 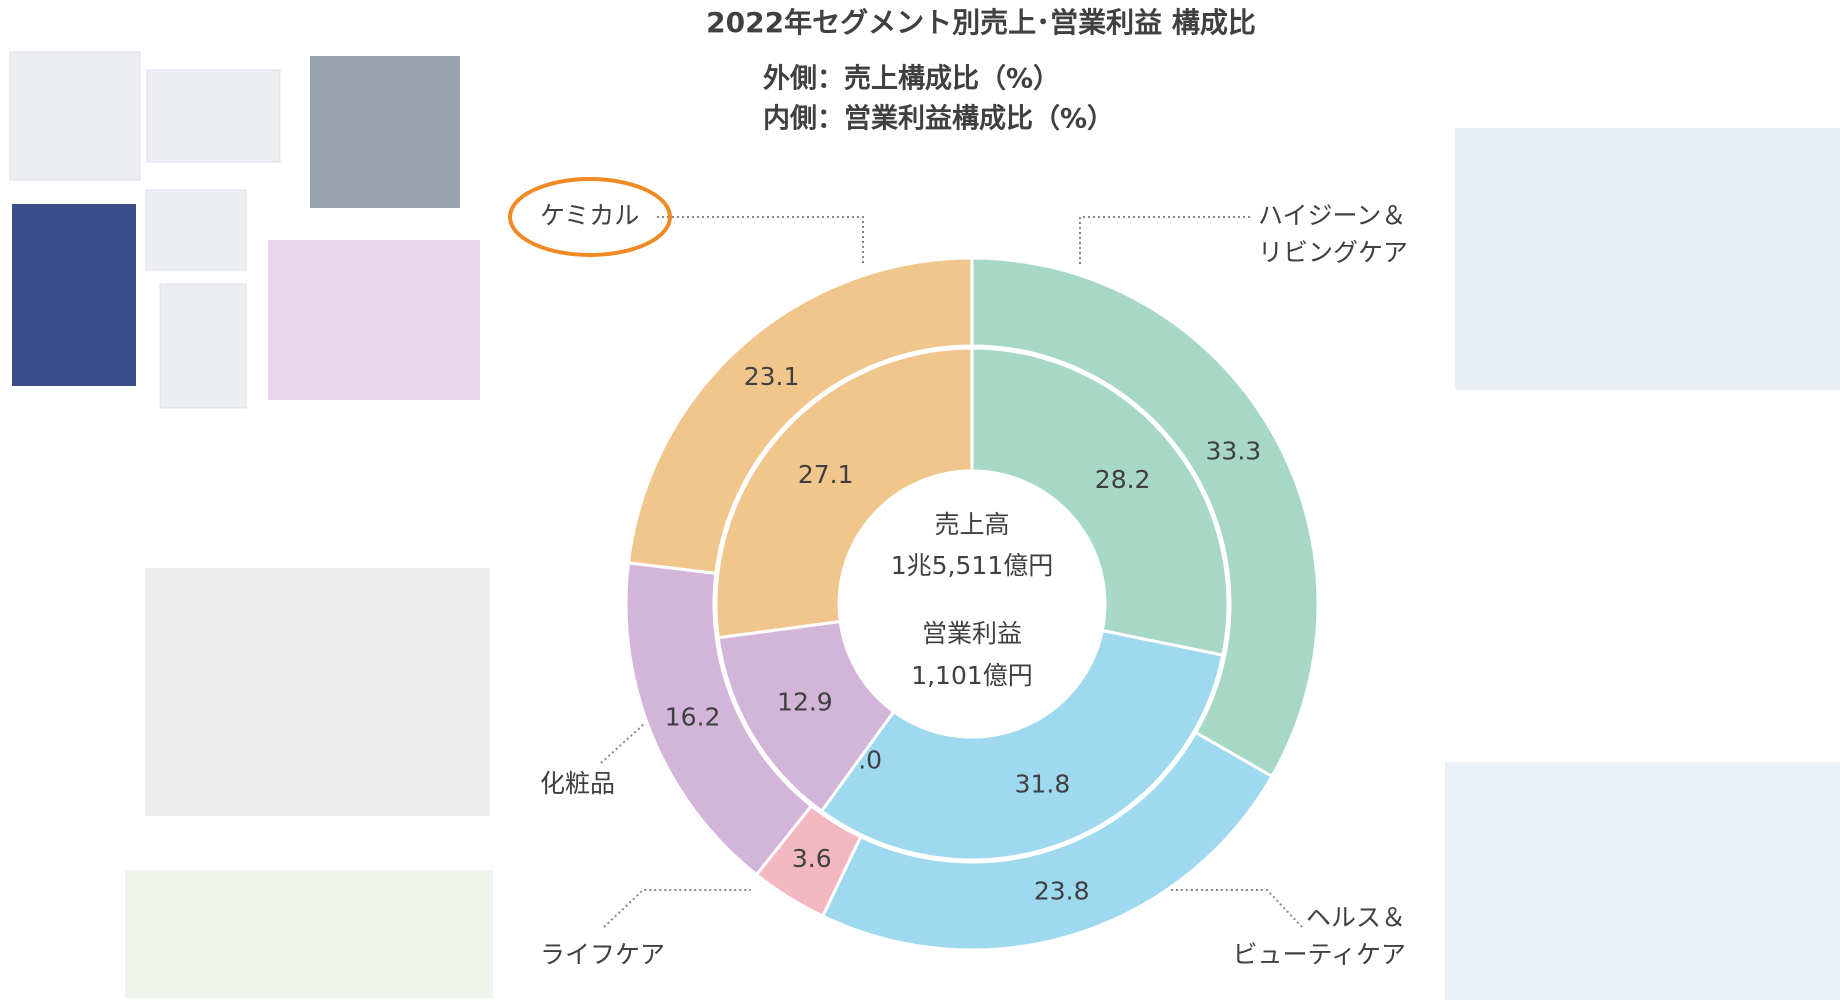 I want to click on legend-entry: 外側：売上構成比（%）, so click(x=911, y=79).